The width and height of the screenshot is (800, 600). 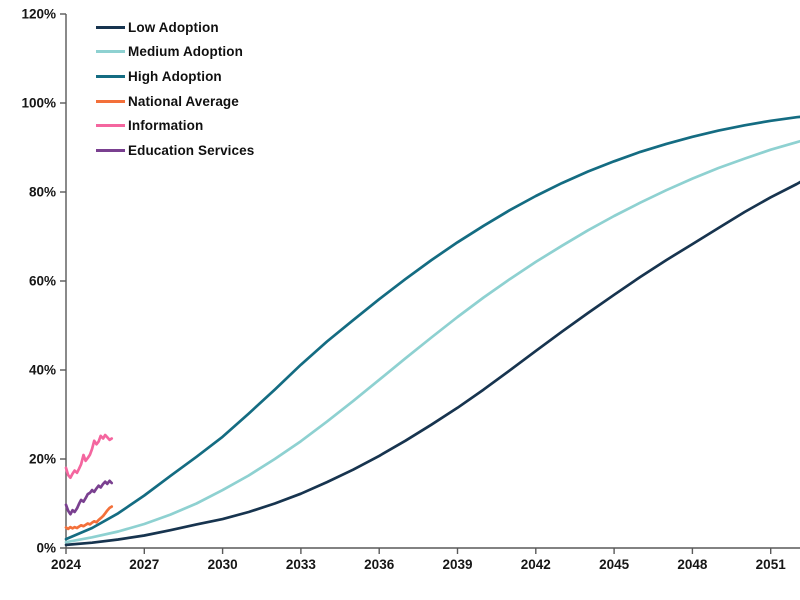 What do you see at coordinates (110, 101) in the screenshot?
I see `legend-swatch-national-average` at bounding box center [110, 101].